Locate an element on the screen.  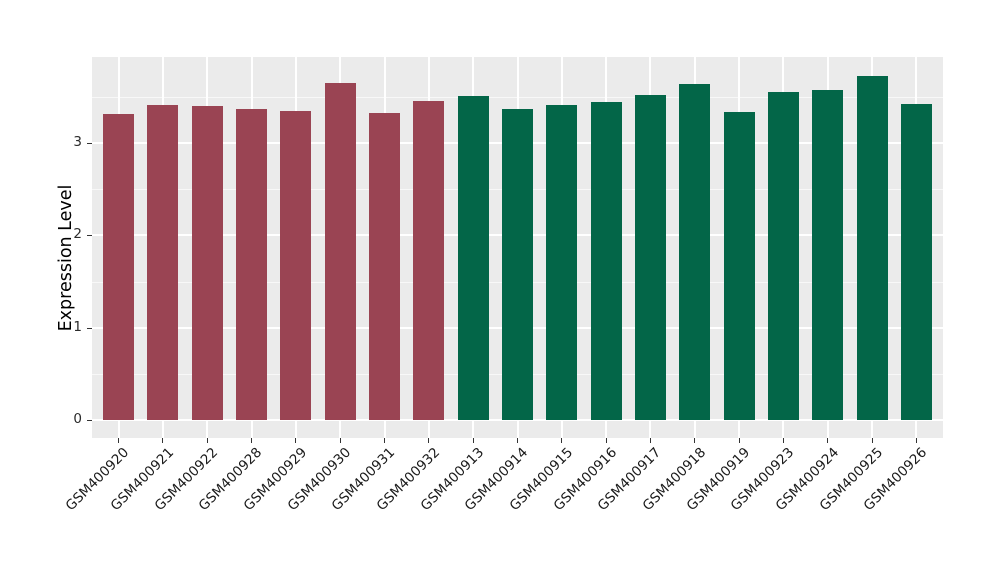
bar-GSM400930 is located at coordinates (340, 251).